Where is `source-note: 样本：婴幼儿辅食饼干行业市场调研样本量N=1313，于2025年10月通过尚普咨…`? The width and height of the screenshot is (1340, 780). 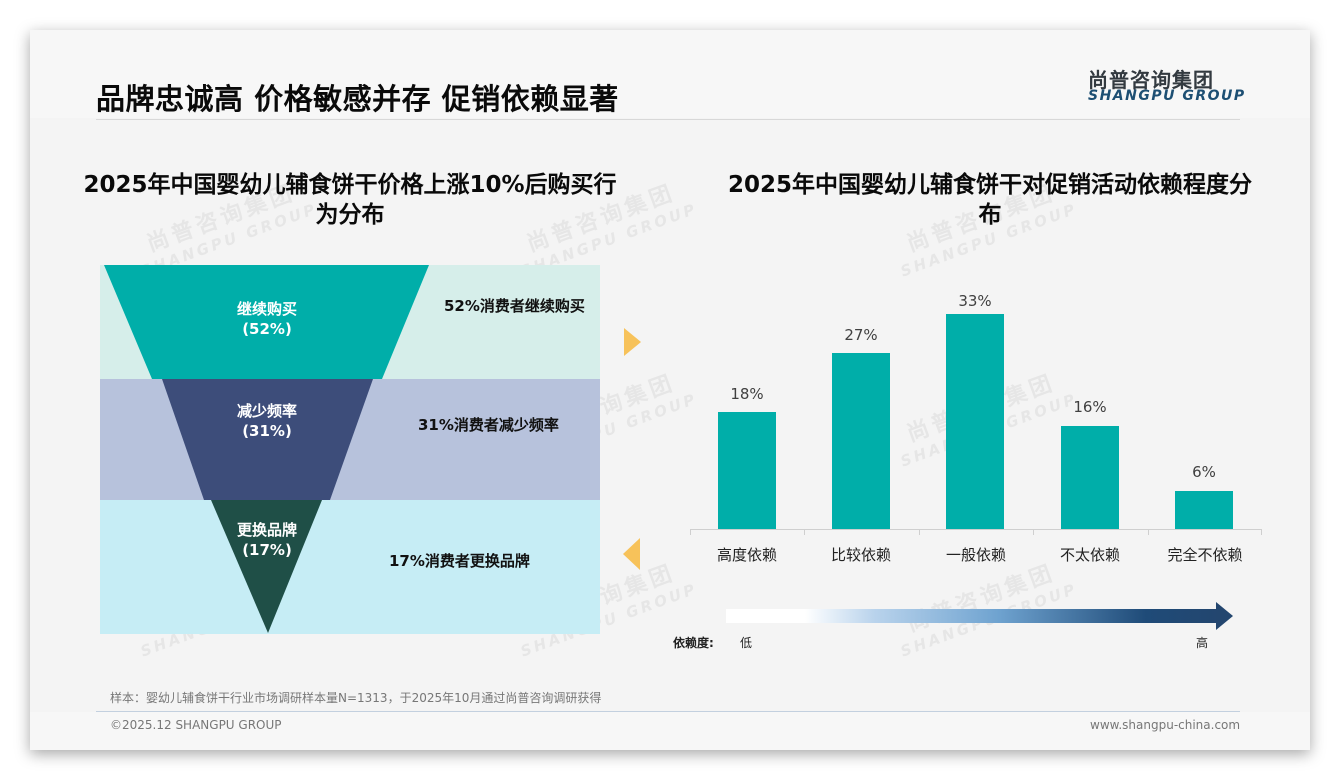
source-note: 样本：婴幼儿辅食饼干行业市场调研样本量N=1313，于2025年10月通过尚普咨… is located at coordinates (356, 698).